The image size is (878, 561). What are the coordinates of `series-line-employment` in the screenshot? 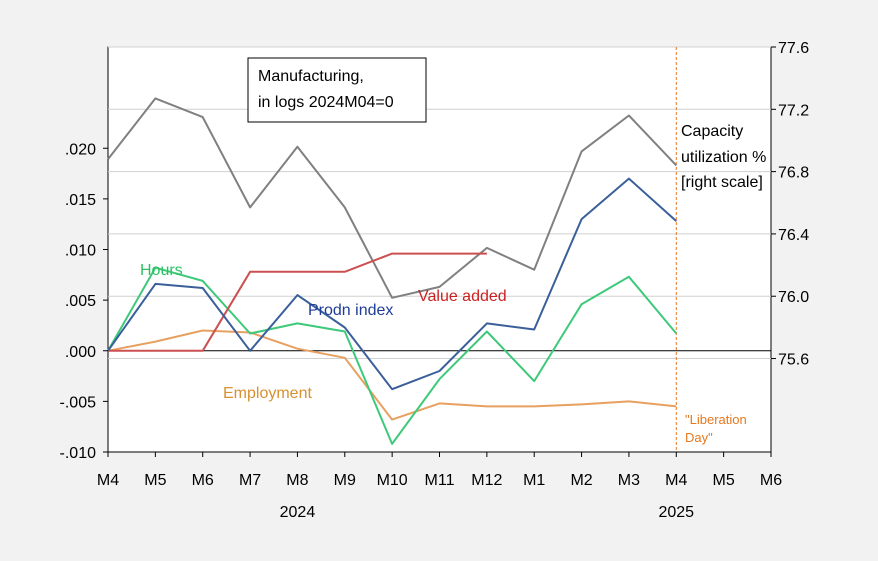 It's located at (392, 375).